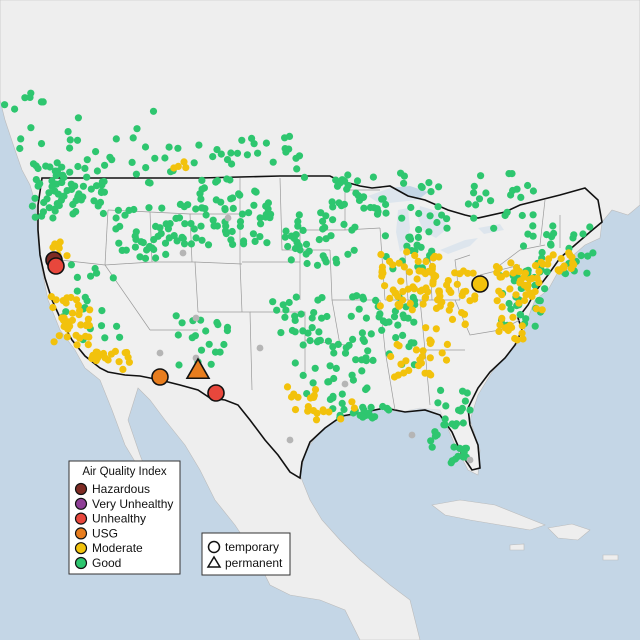 The height and width of the screenshot is (640, 640). I want to click on aqi-legend-item: Unhealthy, so click(110, 519).